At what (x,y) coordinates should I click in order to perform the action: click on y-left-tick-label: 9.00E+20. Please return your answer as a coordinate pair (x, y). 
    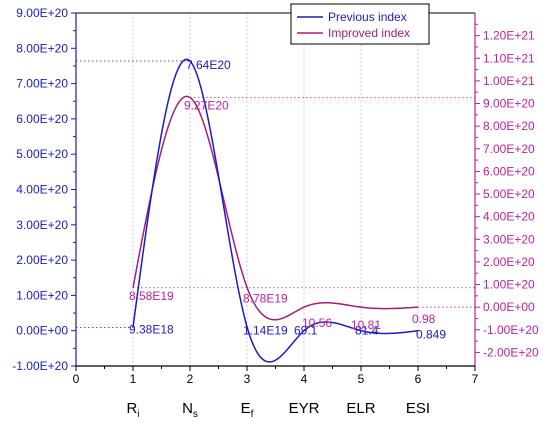
    Looking at the image, I should click on (42, 13).